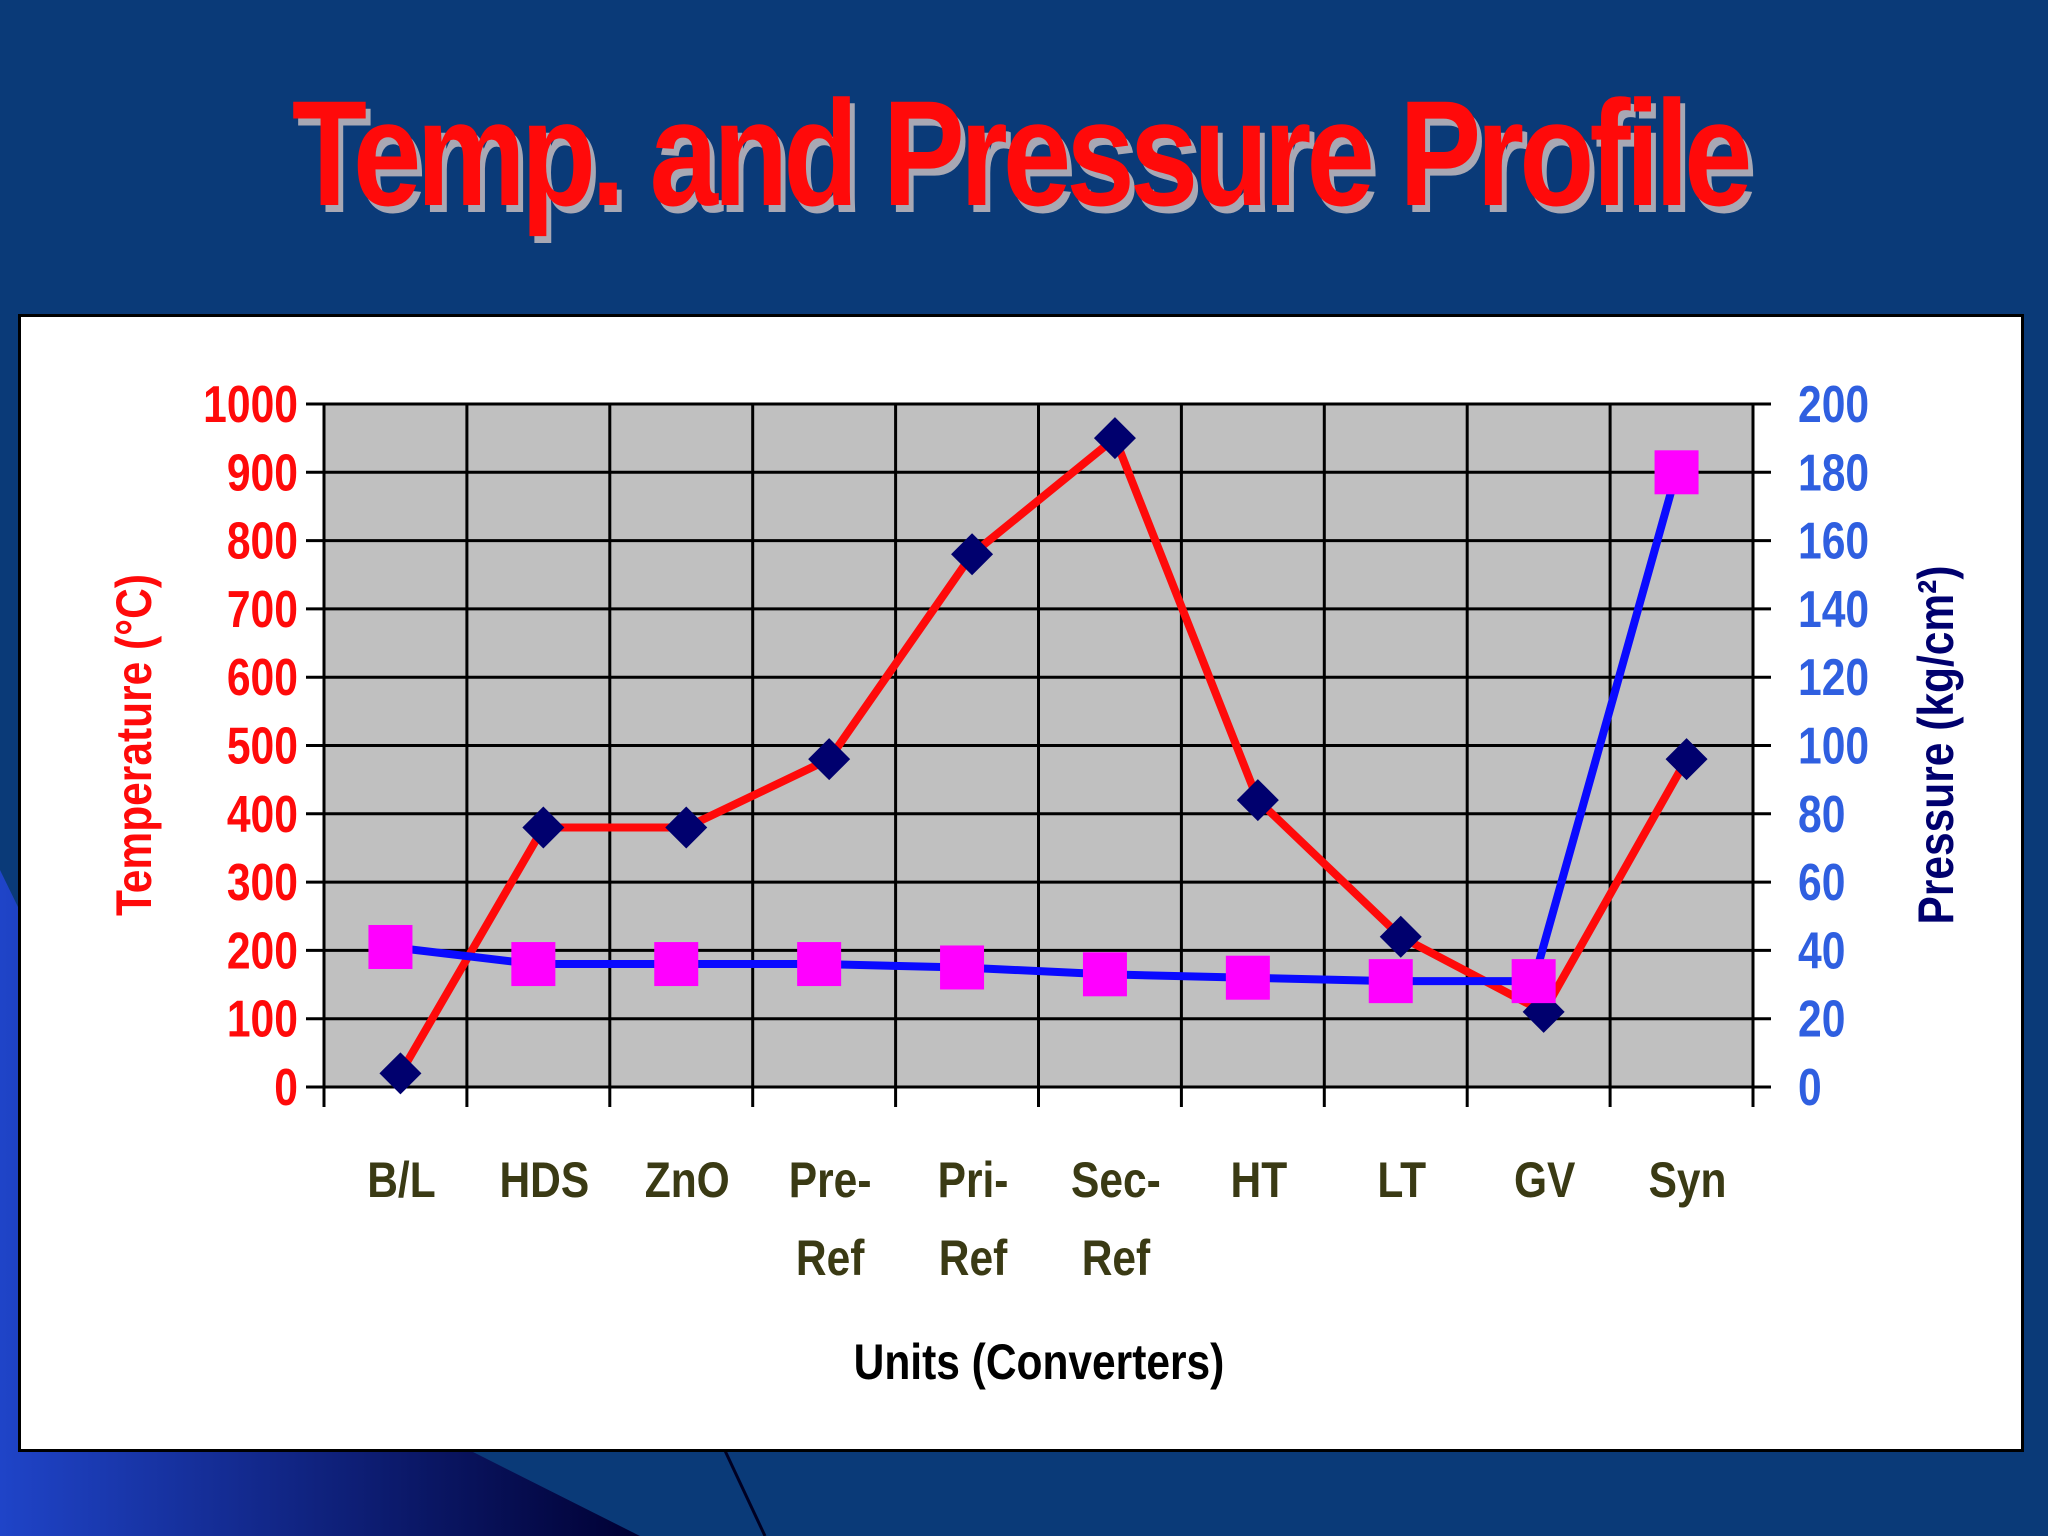  Describe the element at coordinates (1833, 610) in the screenshot. I see `y-tick-label-right-7: 140` at that location.